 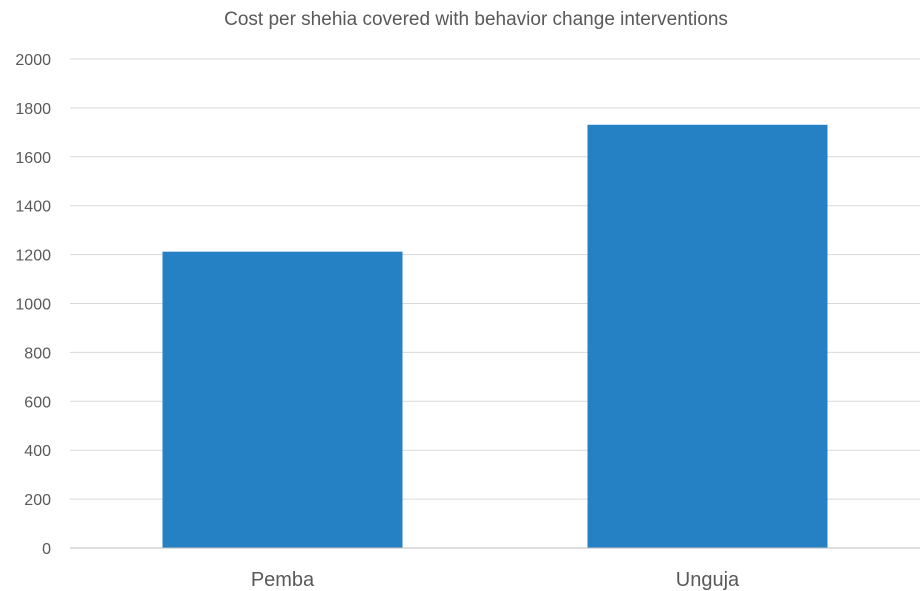 What do you see at coordinates (33, 207) in the screenshot?
I see `y-tick-label: 1400` at bounding box center [33, 207].